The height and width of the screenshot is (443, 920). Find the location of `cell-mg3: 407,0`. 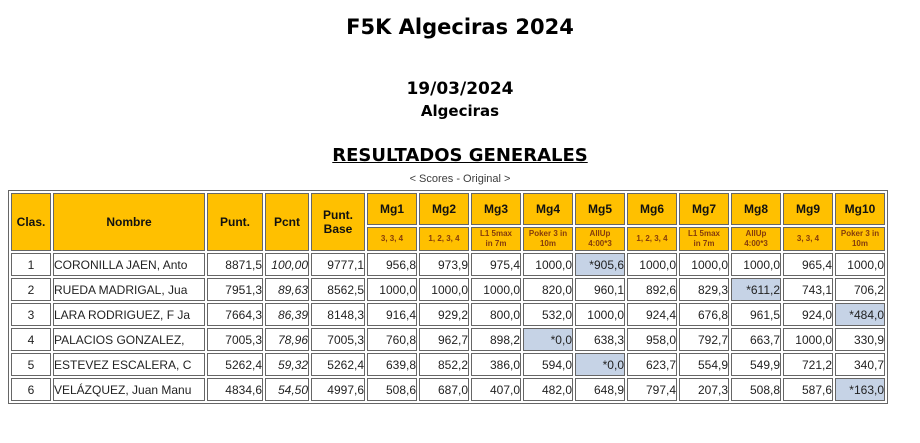

cell-mg3: 407,0 is located at coordinates (496, 389).